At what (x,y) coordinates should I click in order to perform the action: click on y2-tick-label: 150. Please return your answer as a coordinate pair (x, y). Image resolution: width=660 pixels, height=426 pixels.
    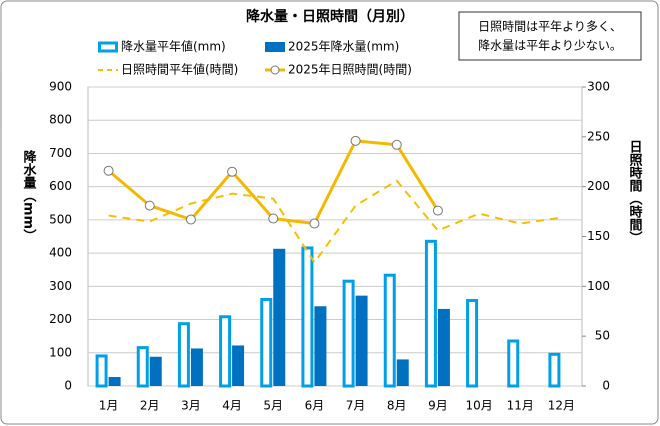
    Looking at the image, I should click on (598, 236).